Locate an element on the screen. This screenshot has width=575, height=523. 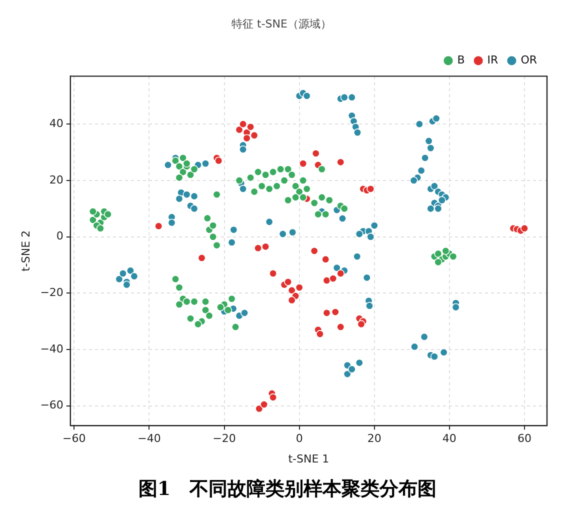
x-tick-label: 40 is located at coordinates (449, 439).